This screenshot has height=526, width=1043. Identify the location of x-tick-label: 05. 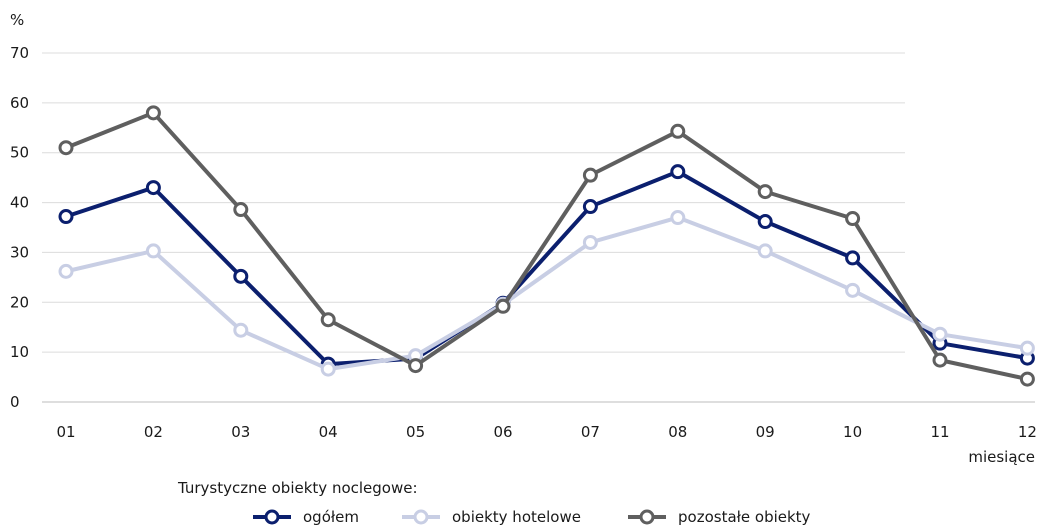
(415, 432).